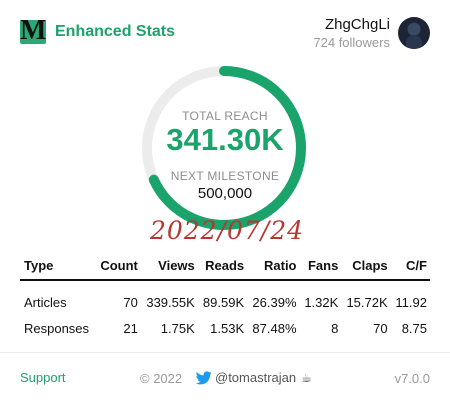 This screenshot has width=450, height=400. I want to click on app-title: Enhanced Stats, so click(115, 32).